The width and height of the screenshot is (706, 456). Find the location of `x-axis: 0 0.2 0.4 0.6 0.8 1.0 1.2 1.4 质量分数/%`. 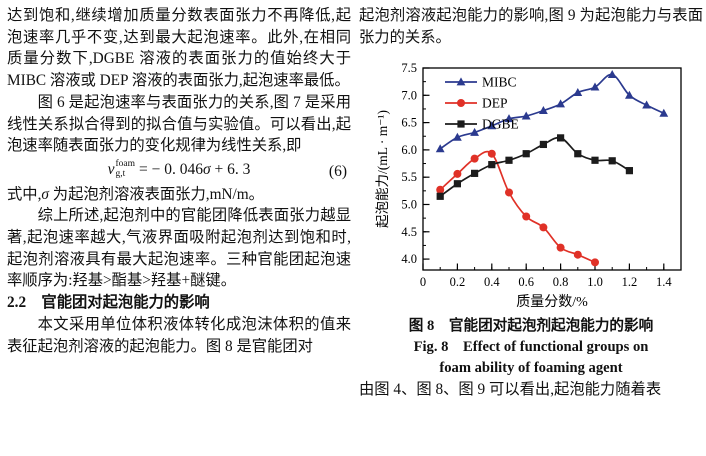

x-axis: 0 0.2 0.4 0.6 0.8 1.0 1.2 1.4 质量分数/% is located at coordinates (551, 286).